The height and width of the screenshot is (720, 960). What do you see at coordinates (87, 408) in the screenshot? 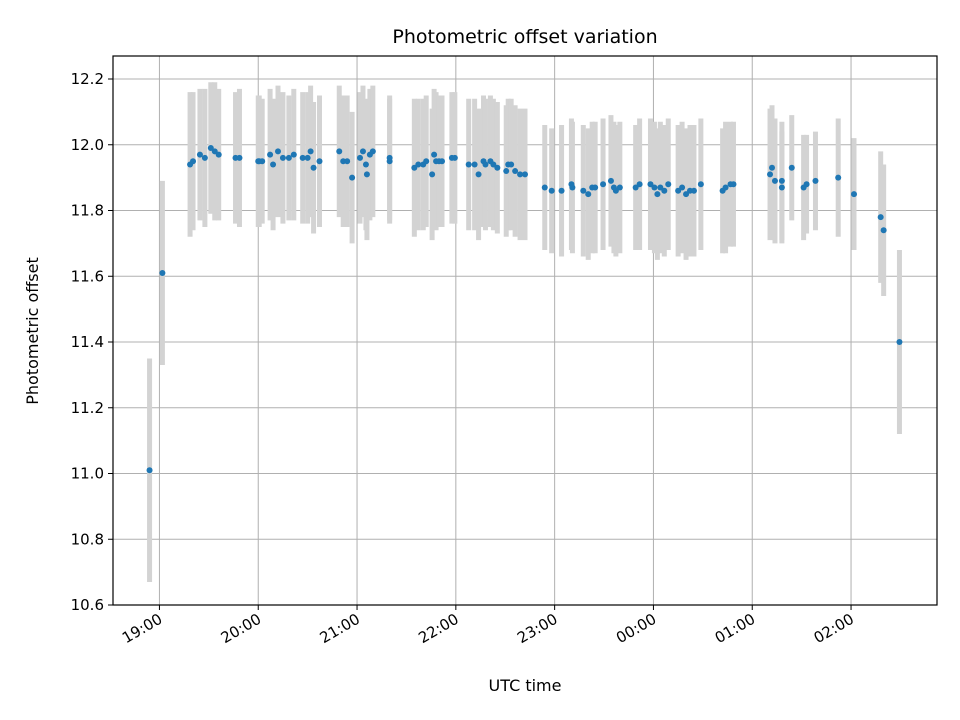
I see `y-tick-label: 11.2` at bounding box center [87, 408].